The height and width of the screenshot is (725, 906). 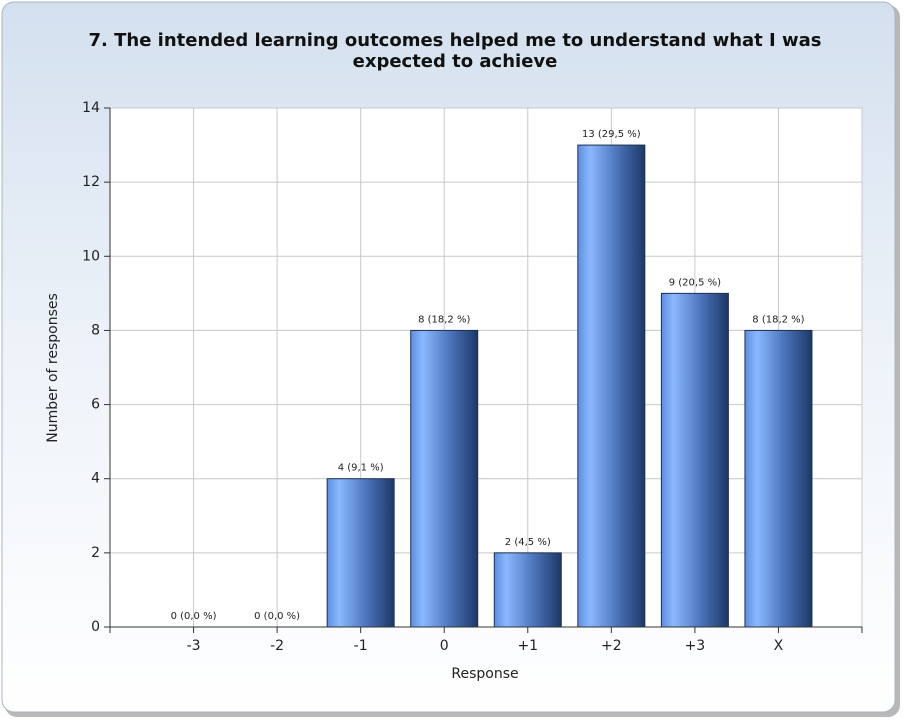 What do you see at coordinates (361, 468) in the screenshot?
I see `data-label: 4 (9,1 %)` at bounding box center [361, 468].